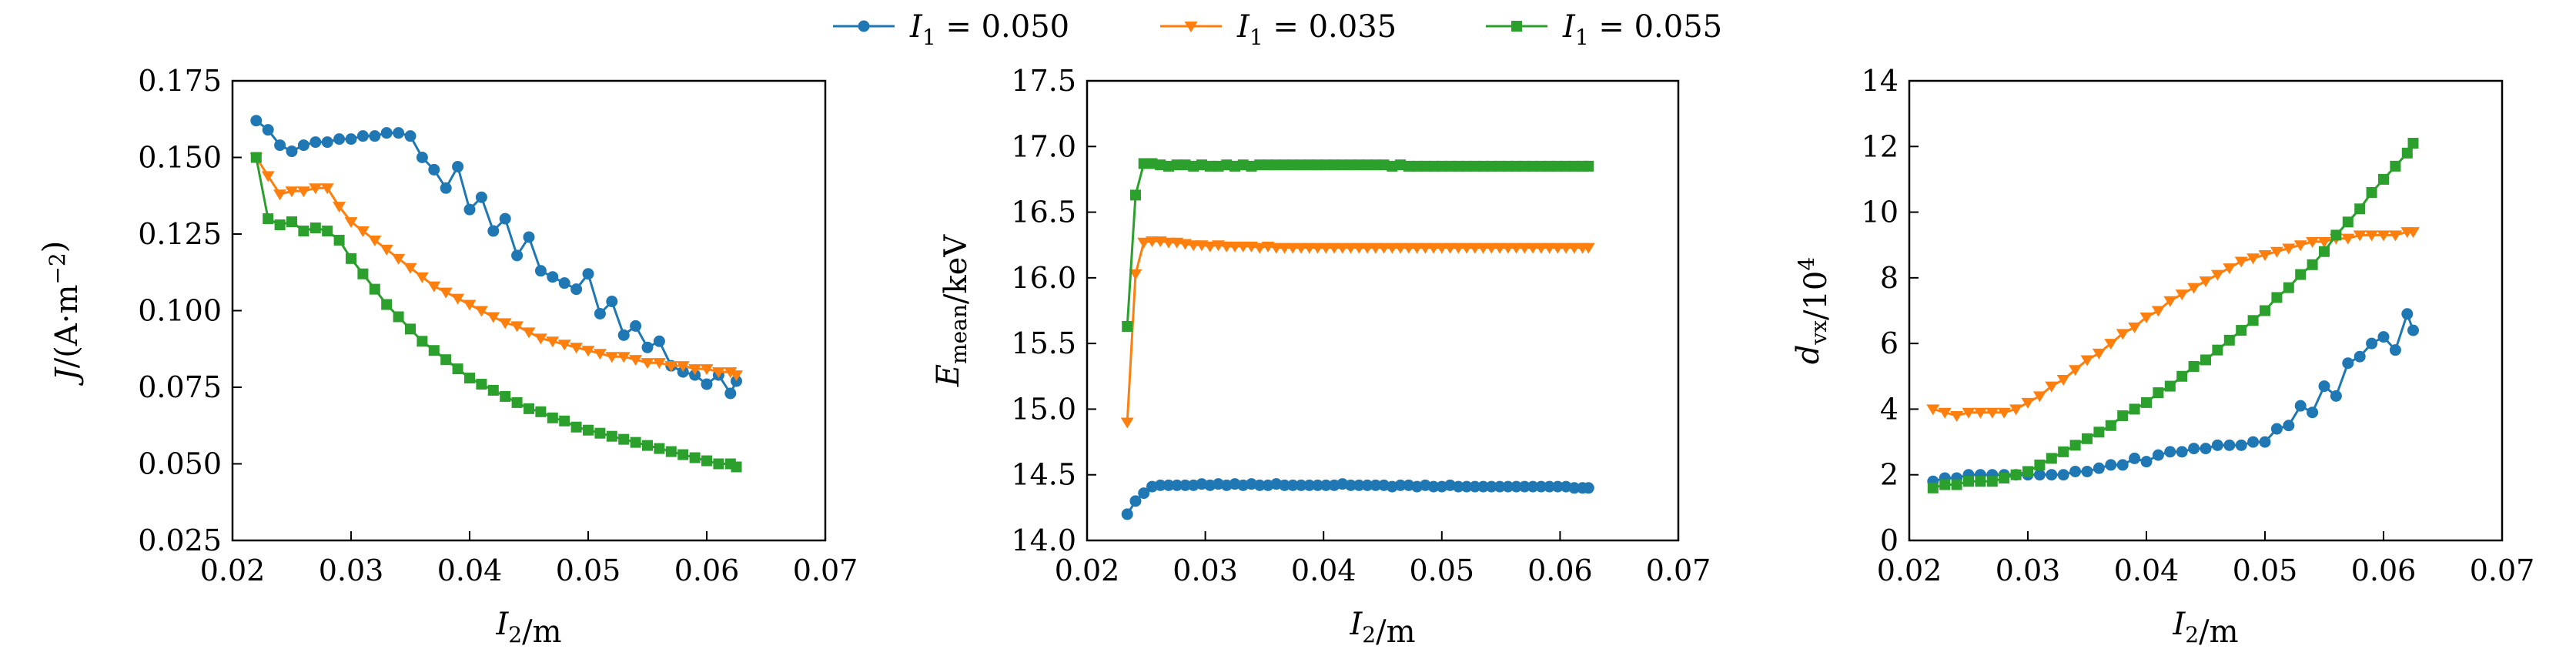 This screenshot has height=659, width=2576. Describe the element at coordinates (1043, 146) in the screenshot. I see `y-tick-label: 17.0` at that location.